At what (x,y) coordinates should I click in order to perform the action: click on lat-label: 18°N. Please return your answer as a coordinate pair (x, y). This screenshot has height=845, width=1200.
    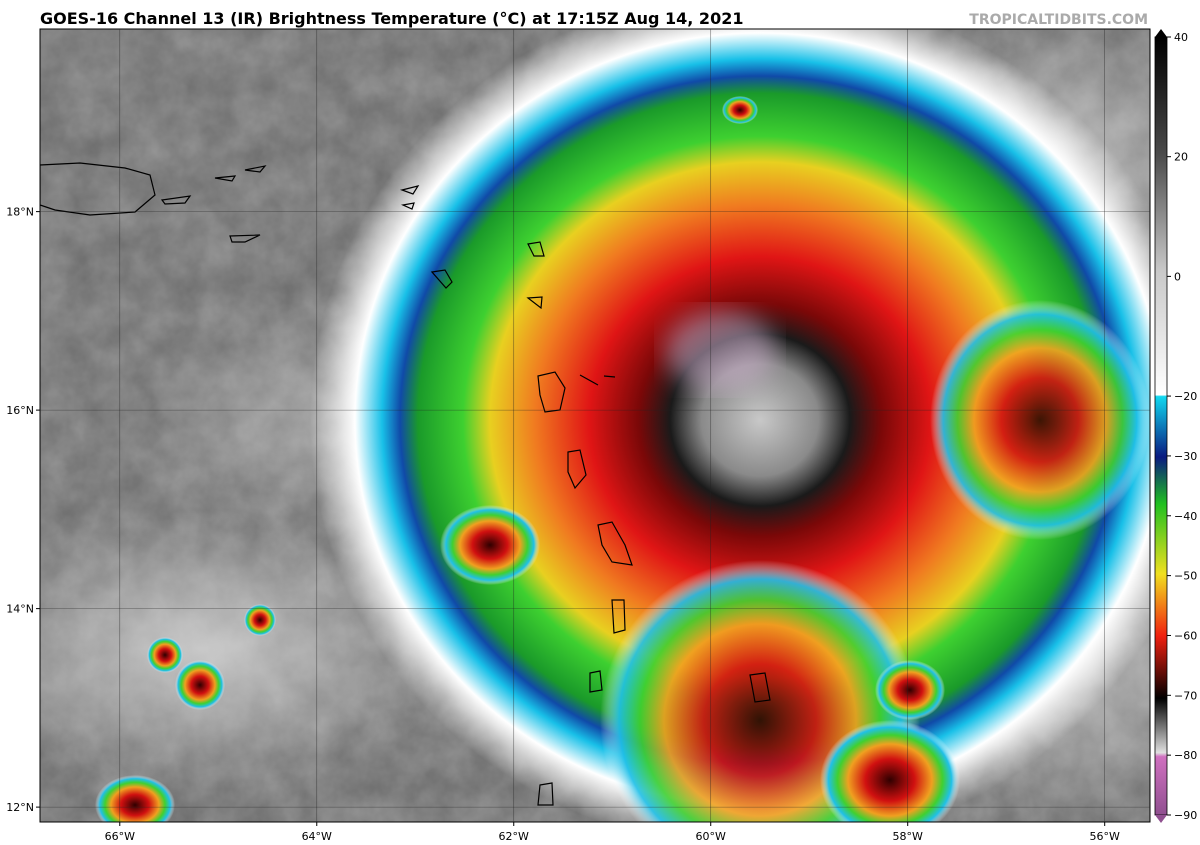
    Looking at the image, I should click on (20, 212).